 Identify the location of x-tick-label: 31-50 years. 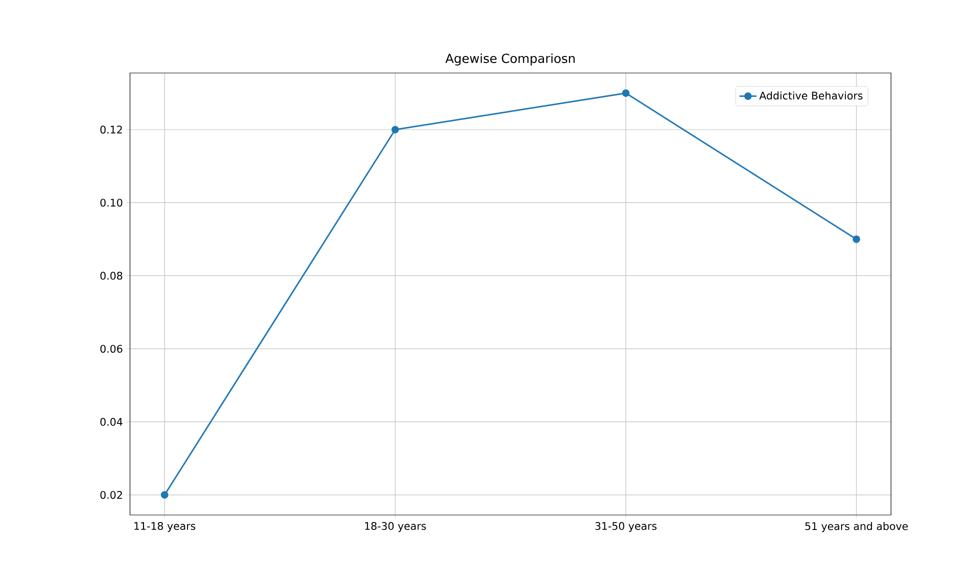
(626, 527).